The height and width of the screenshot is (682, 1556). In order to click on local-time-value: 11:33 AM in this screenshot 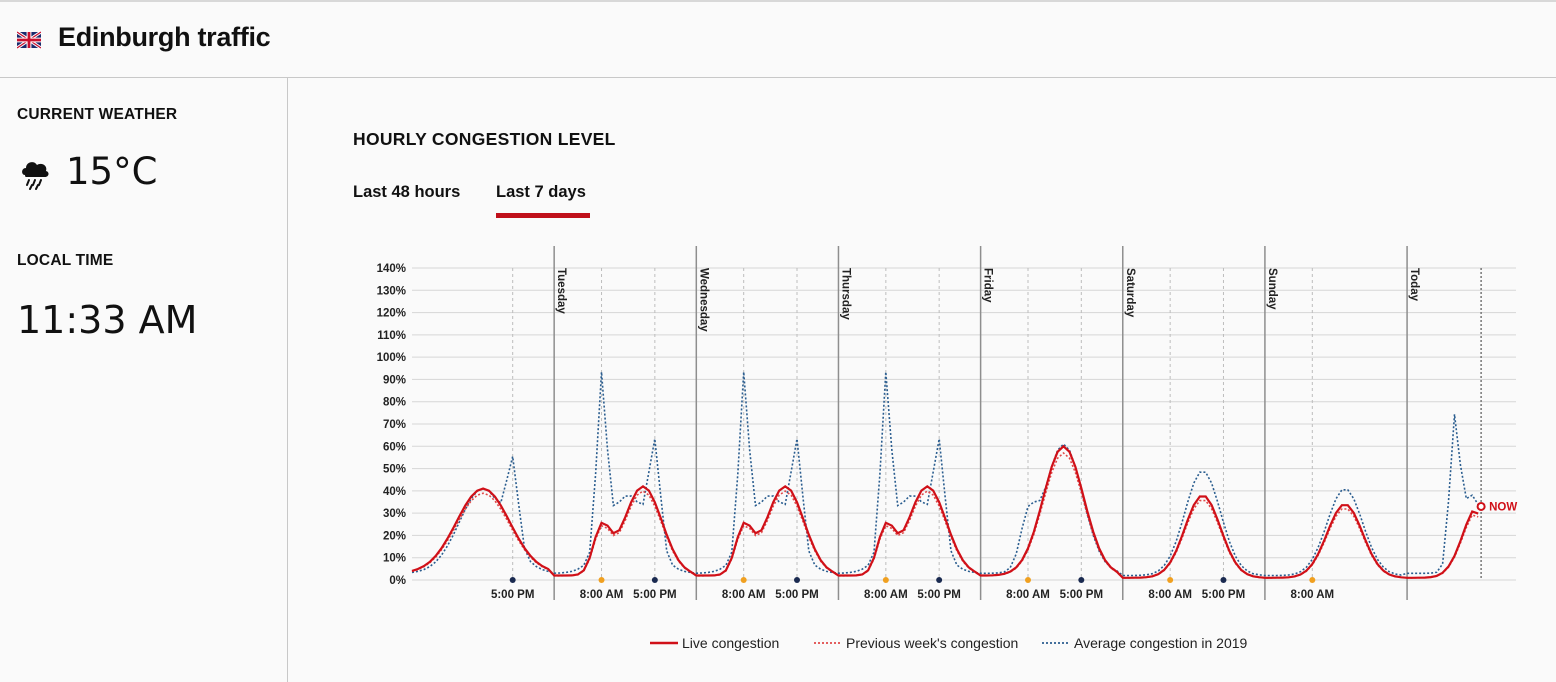, I will do `click(107, 320)`.